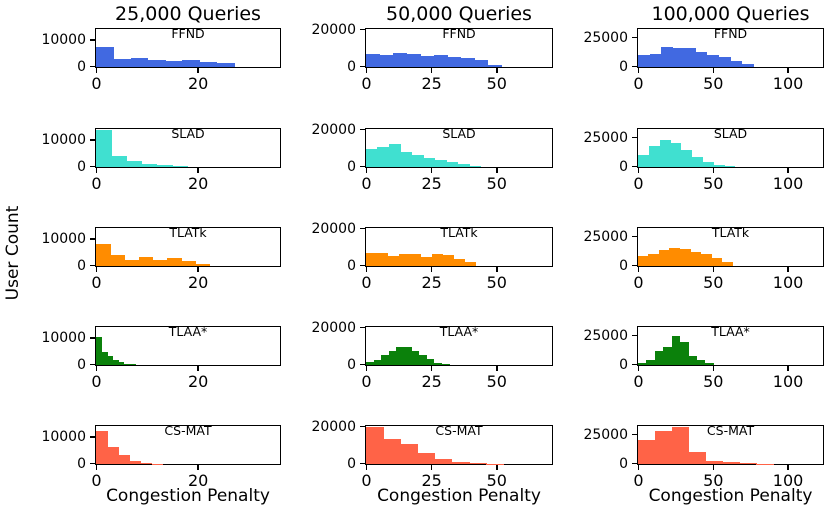  Describe the element at coordinates (188, 496) in the screenshot. I see `x-axis-label-25k: Congestion Penalty` at that location.